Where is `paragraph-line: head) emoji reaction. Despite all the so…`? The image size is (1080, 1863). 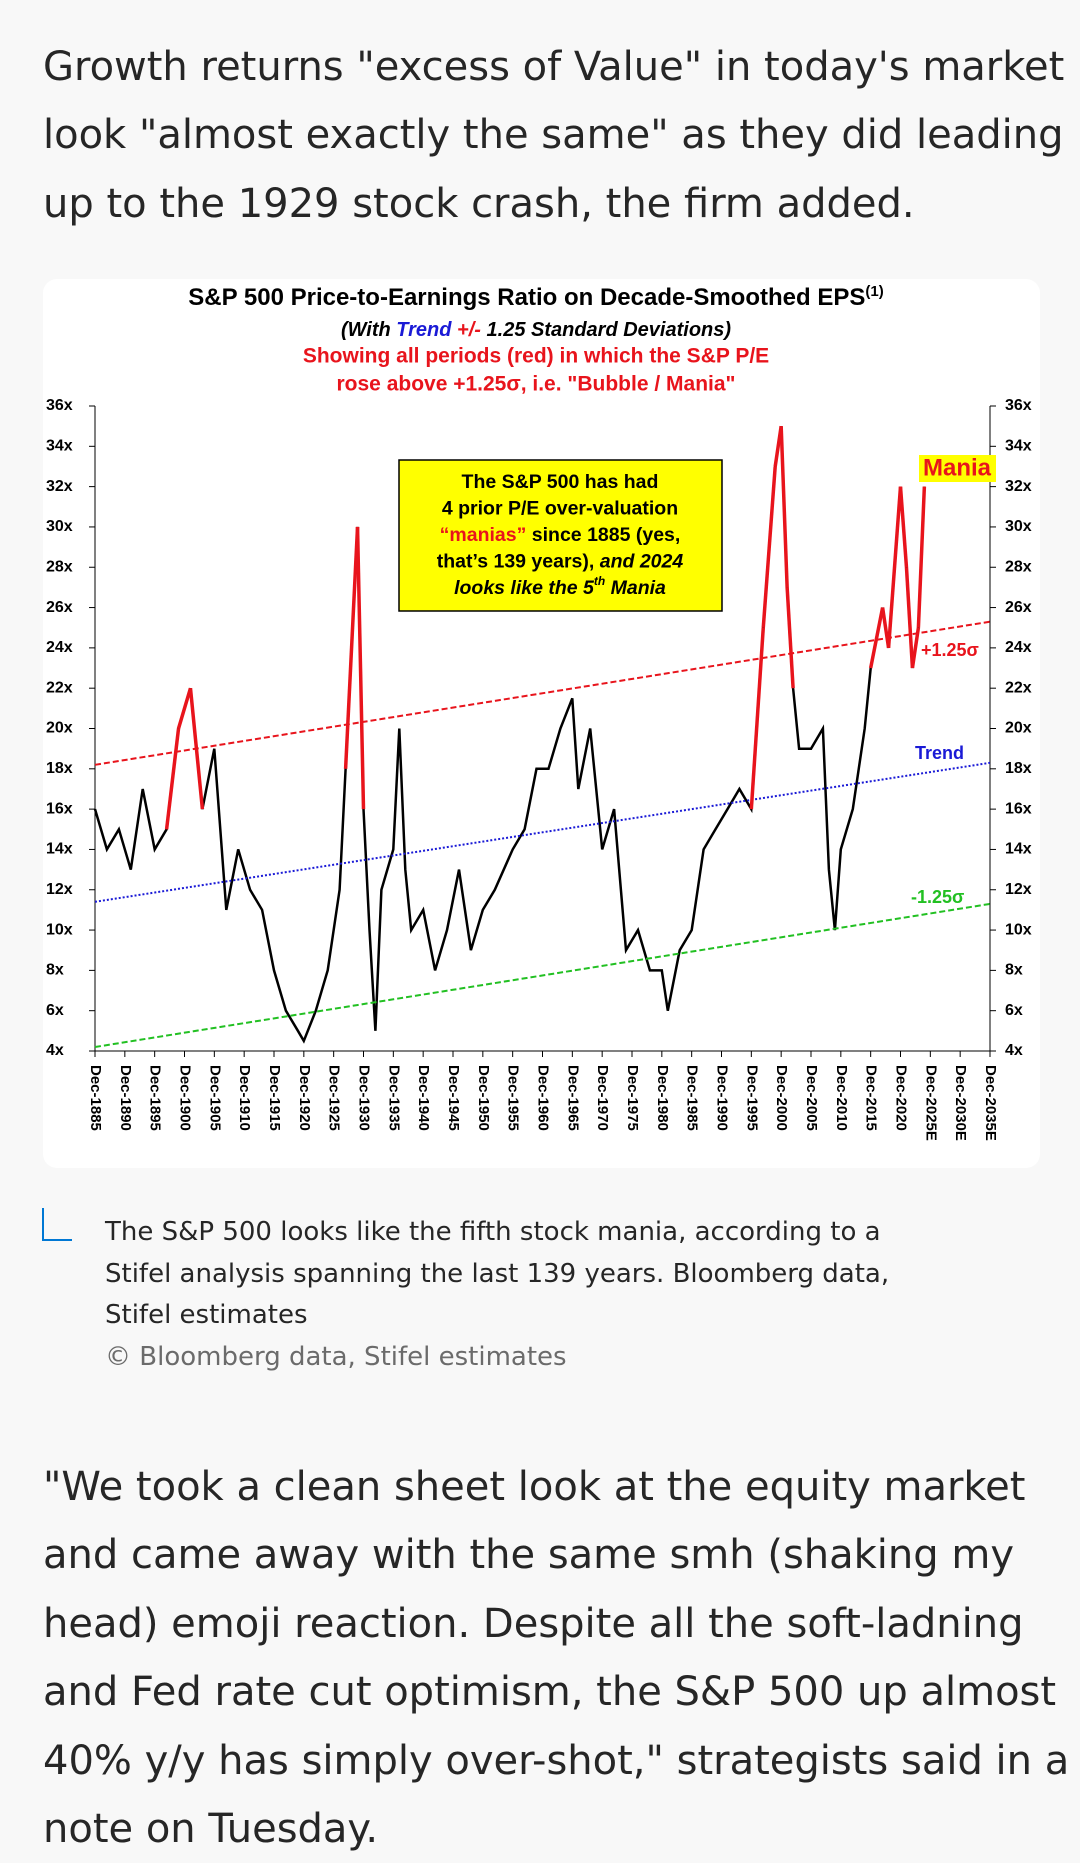 paragraph-line: head) emoji reaction. Despite all the so… is located at coordinates (533, 1623).